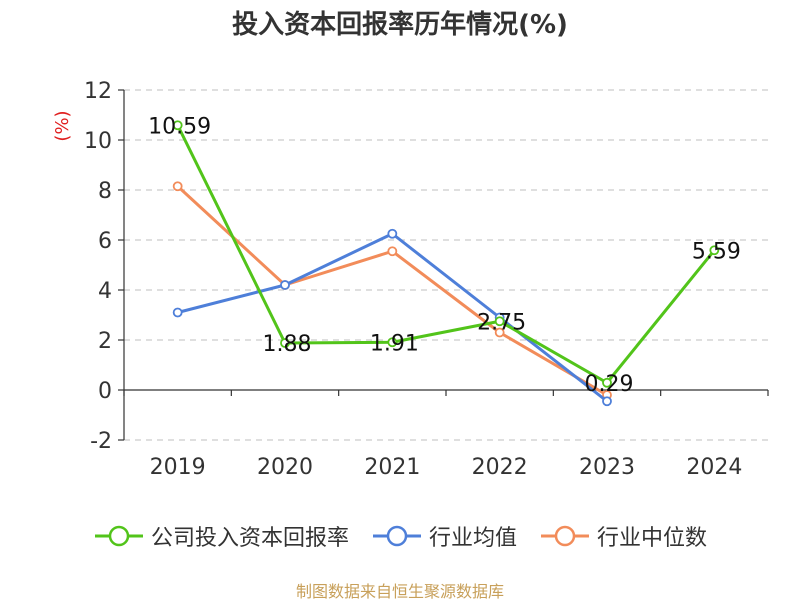  I want to click on data-label: 1.91, so click(394, 343).